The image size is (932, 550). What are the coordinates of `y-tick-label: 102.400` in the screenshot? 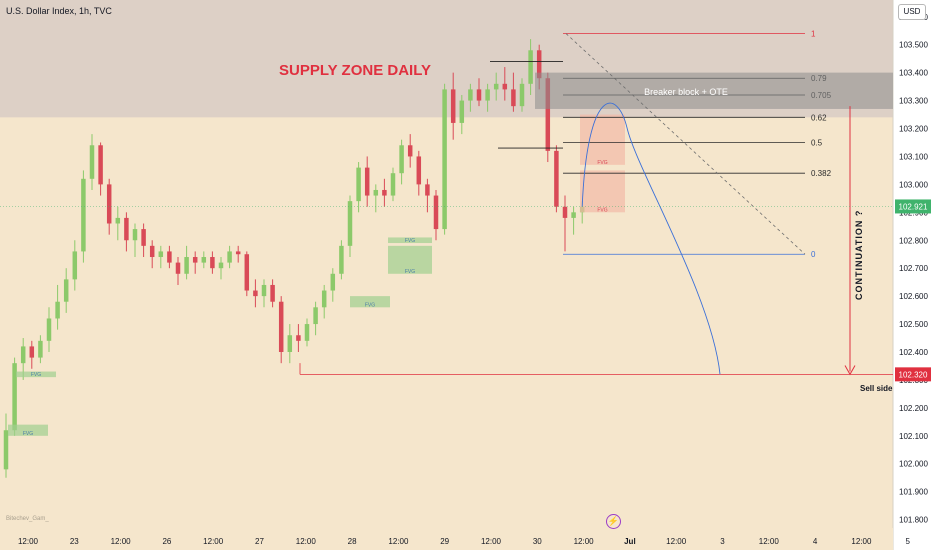 It's located at (913, 352).